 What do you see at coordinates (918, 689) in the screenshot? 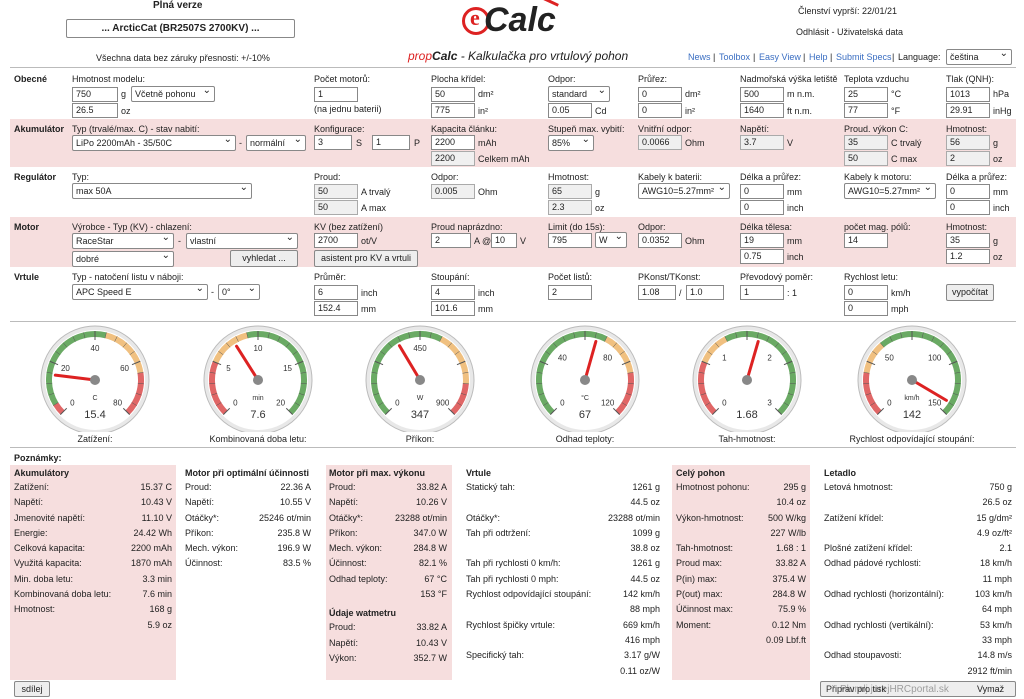
I see `print-clear-buttons` at bounding box center [918, 689].